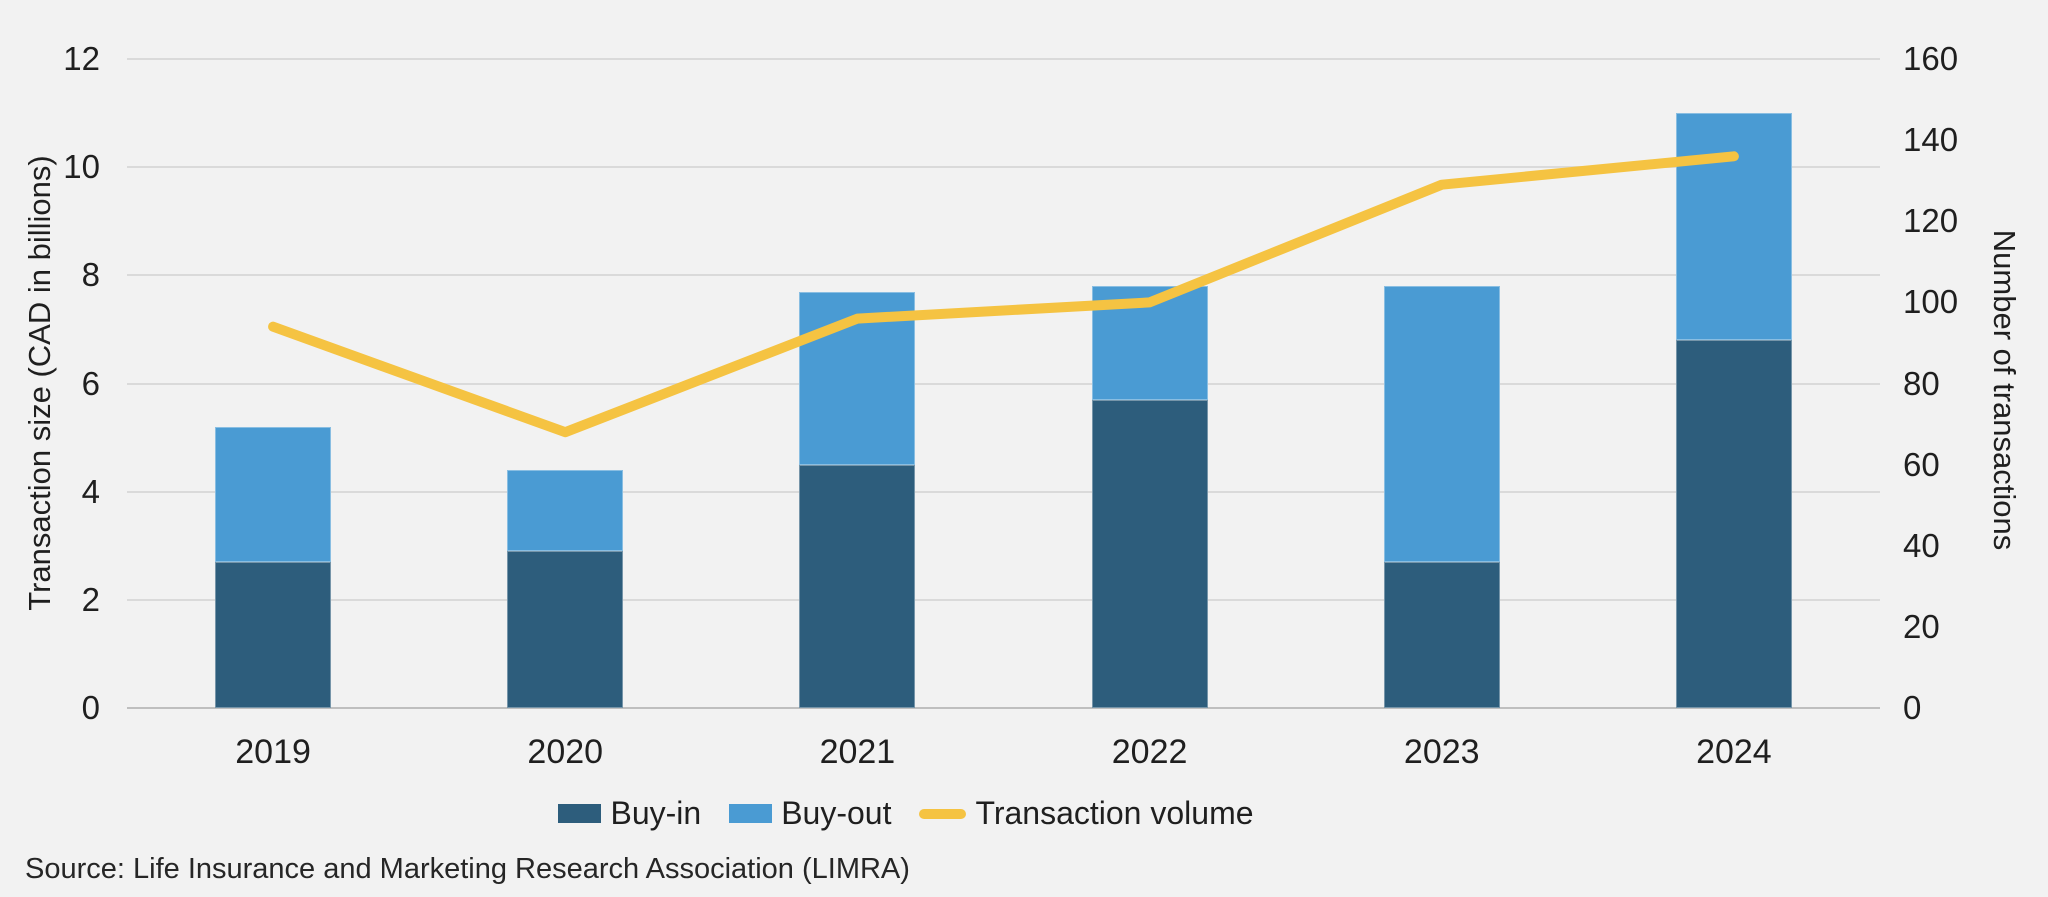 This screenshot has height=897, width=2048. I want to click on legend-swatch-buy-in, so click(580, 813).